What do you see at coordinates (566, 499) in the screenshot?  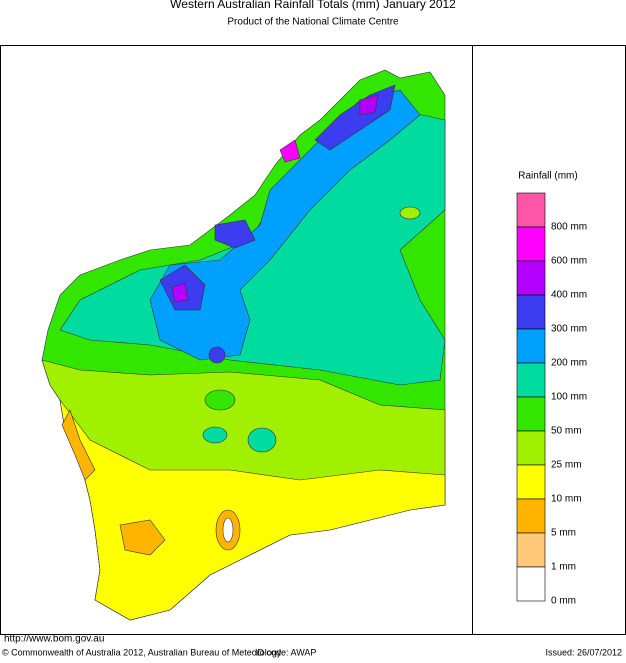 I see `legend-label: 10 mm` at bounding box center [566, 499].